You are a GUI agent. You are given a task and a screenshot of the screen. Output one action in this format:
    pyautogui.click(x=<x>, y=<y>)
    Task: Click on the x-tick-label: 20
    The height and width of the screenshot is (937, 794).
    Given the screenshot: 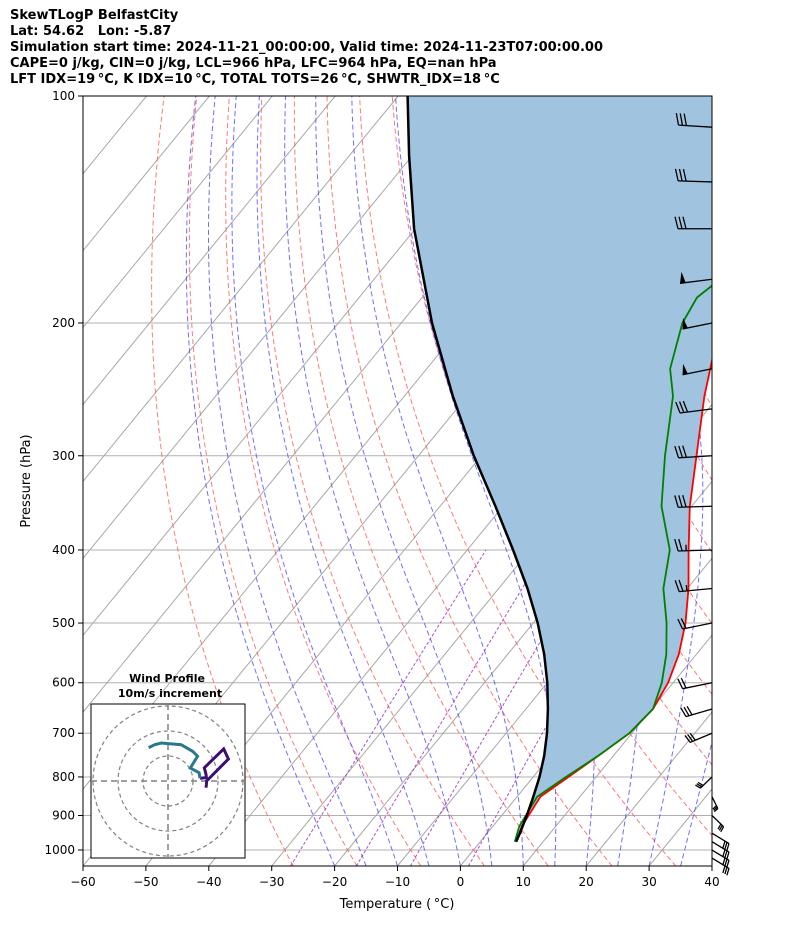 What is the action you would take?
    pyautogui.click(x=586, y=882)
    